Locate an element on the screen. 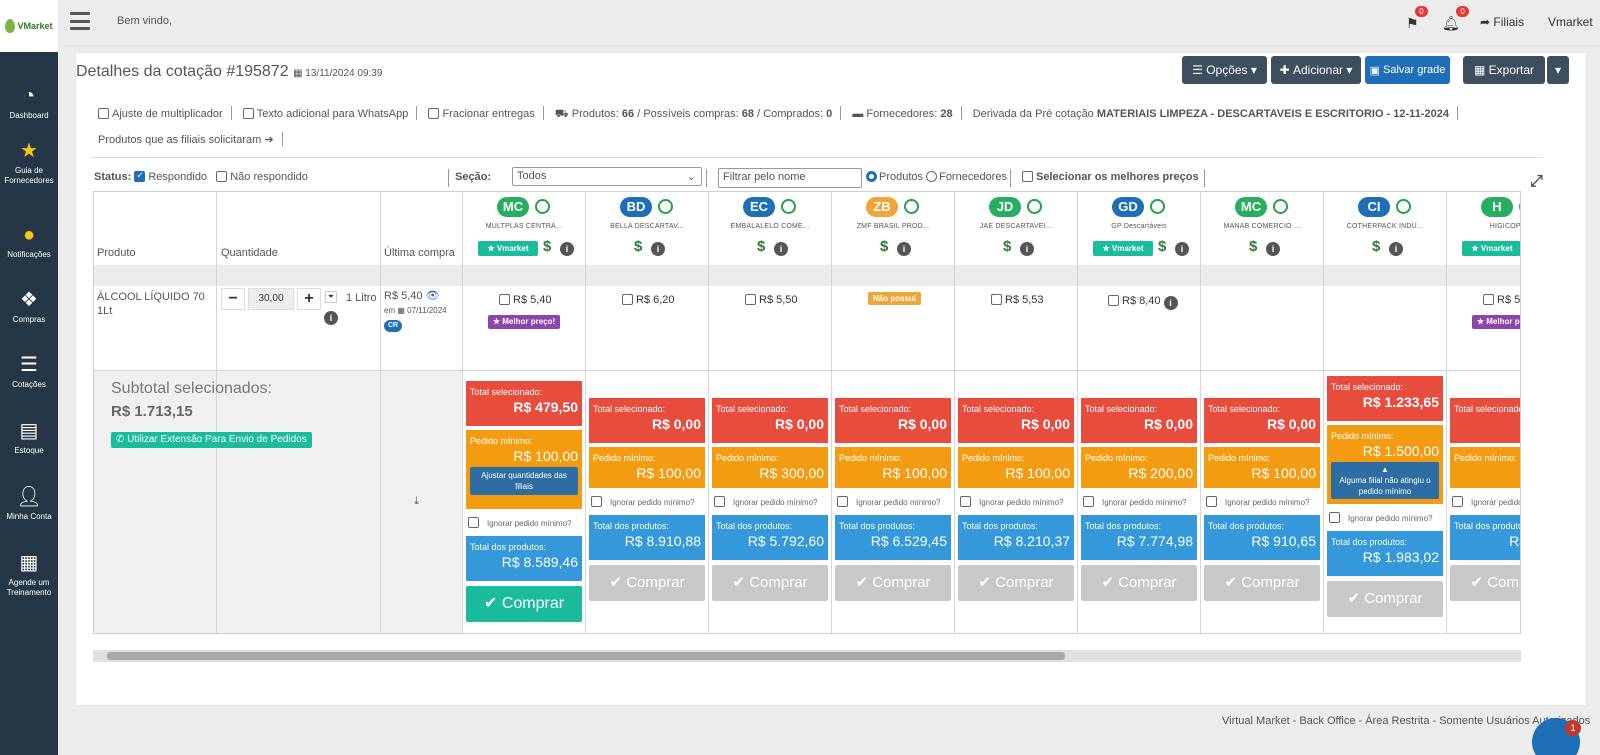  filiais-link: ➦ Filiais is located at coordinates (1502, 22).